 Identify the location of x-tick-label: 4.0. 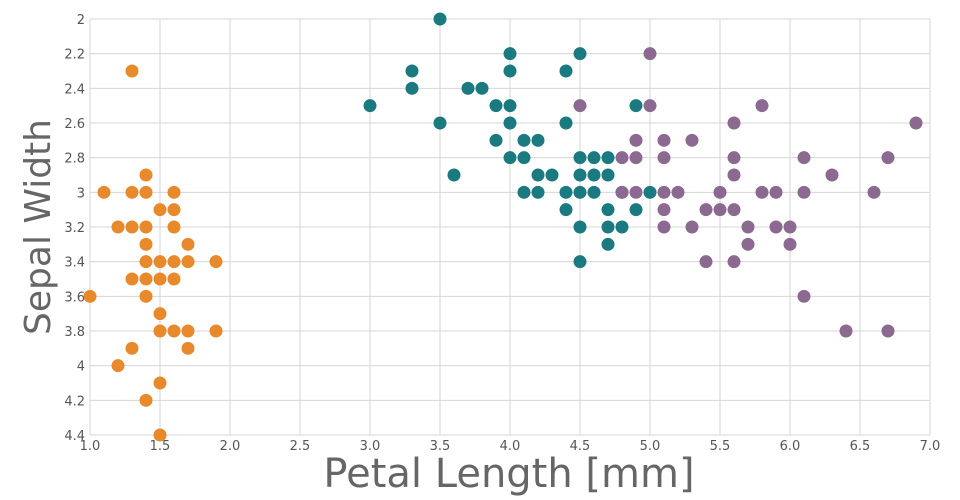
(510, 446).